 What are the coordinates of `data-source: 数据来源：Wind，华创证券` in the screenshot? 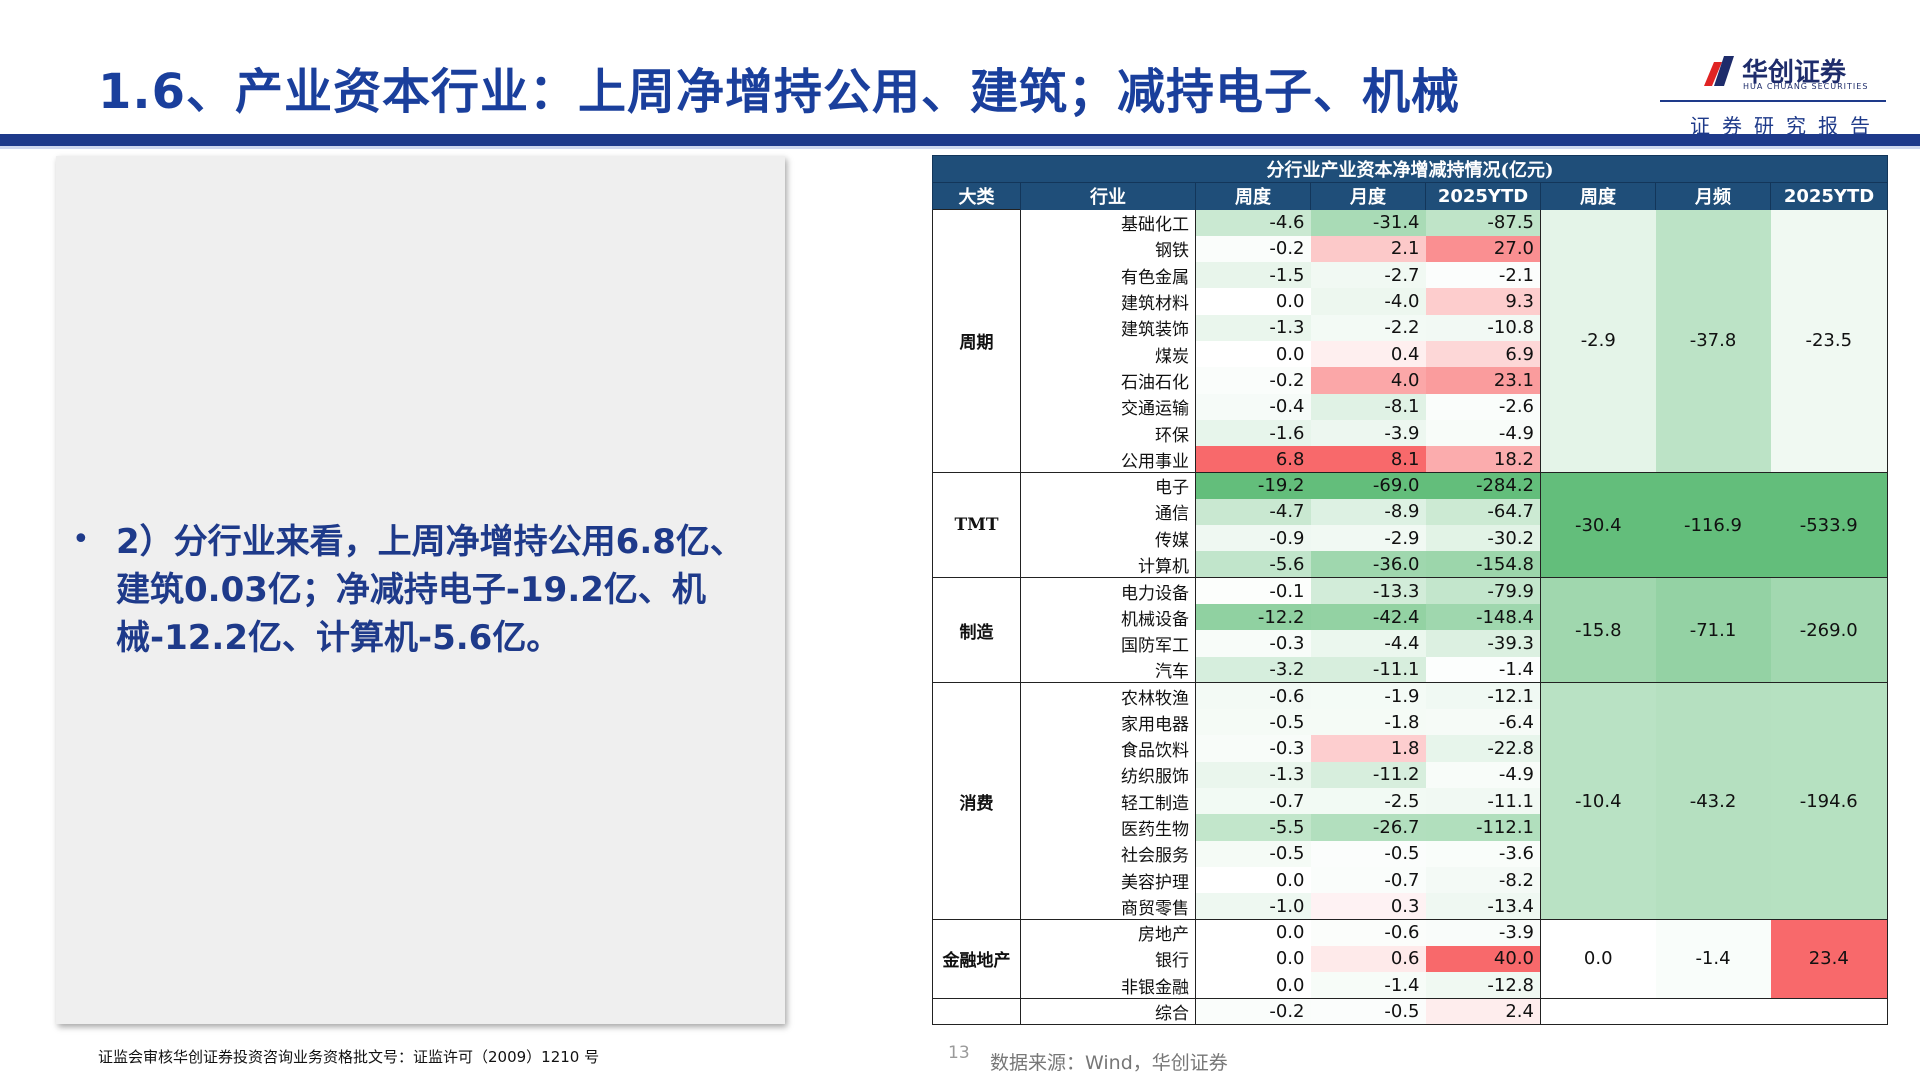 It's located at (1109, 1063).